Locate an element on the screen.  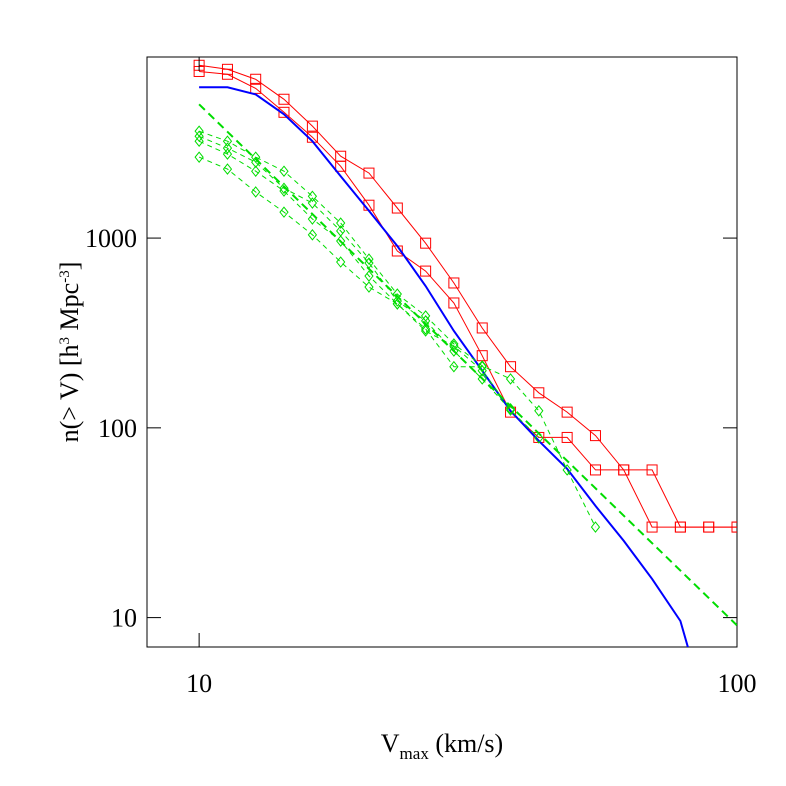
x-axis-label: Vmax (km/s) is located at coordinates (442, 746).